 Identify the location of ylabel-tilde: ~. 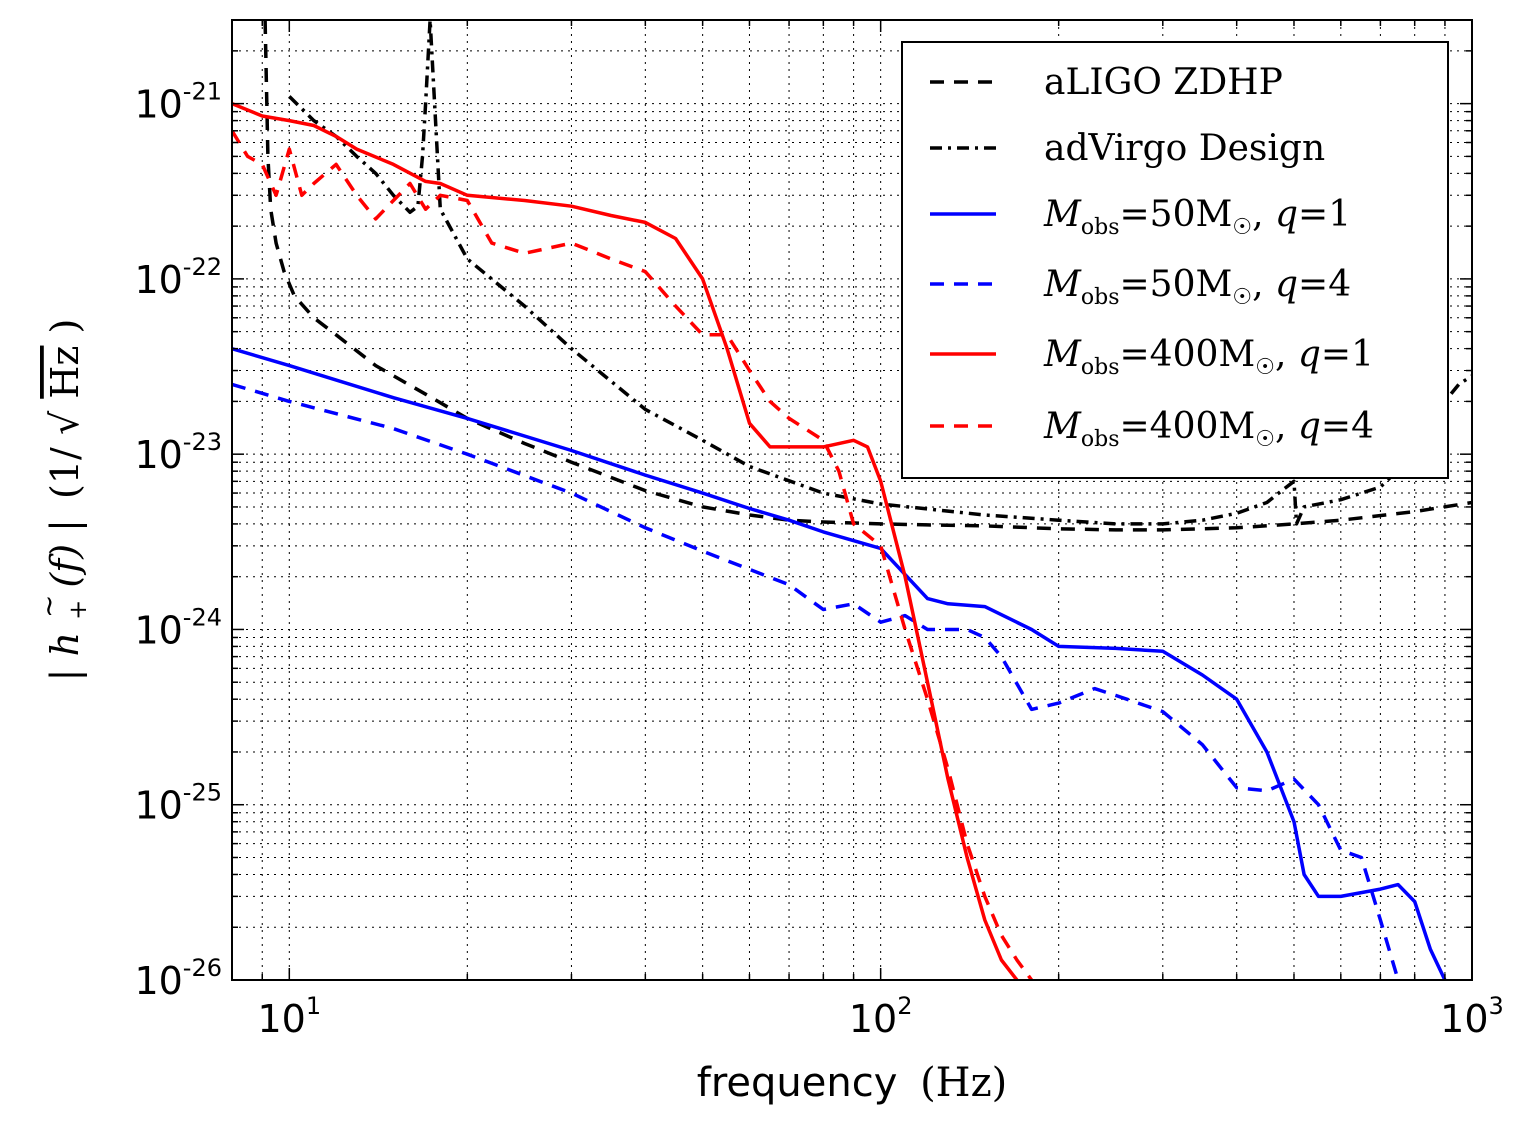
(48, 606).